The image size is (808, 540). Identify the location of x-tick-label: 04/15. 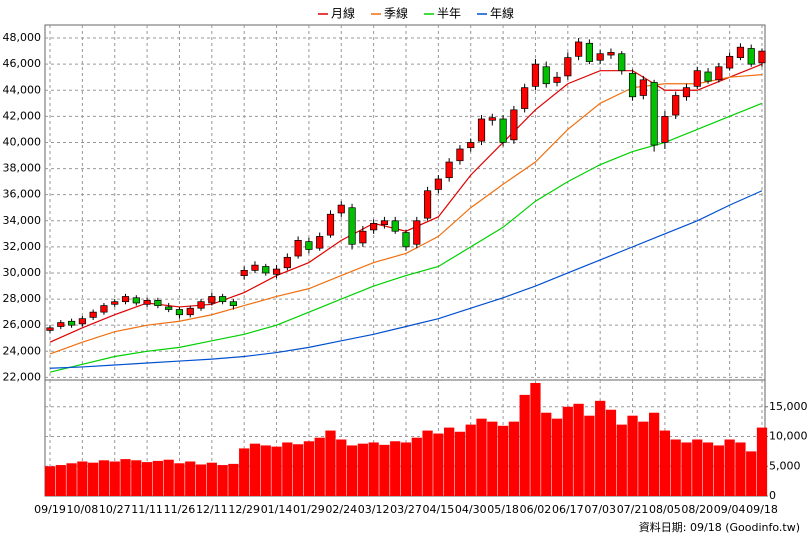
(439, 509).